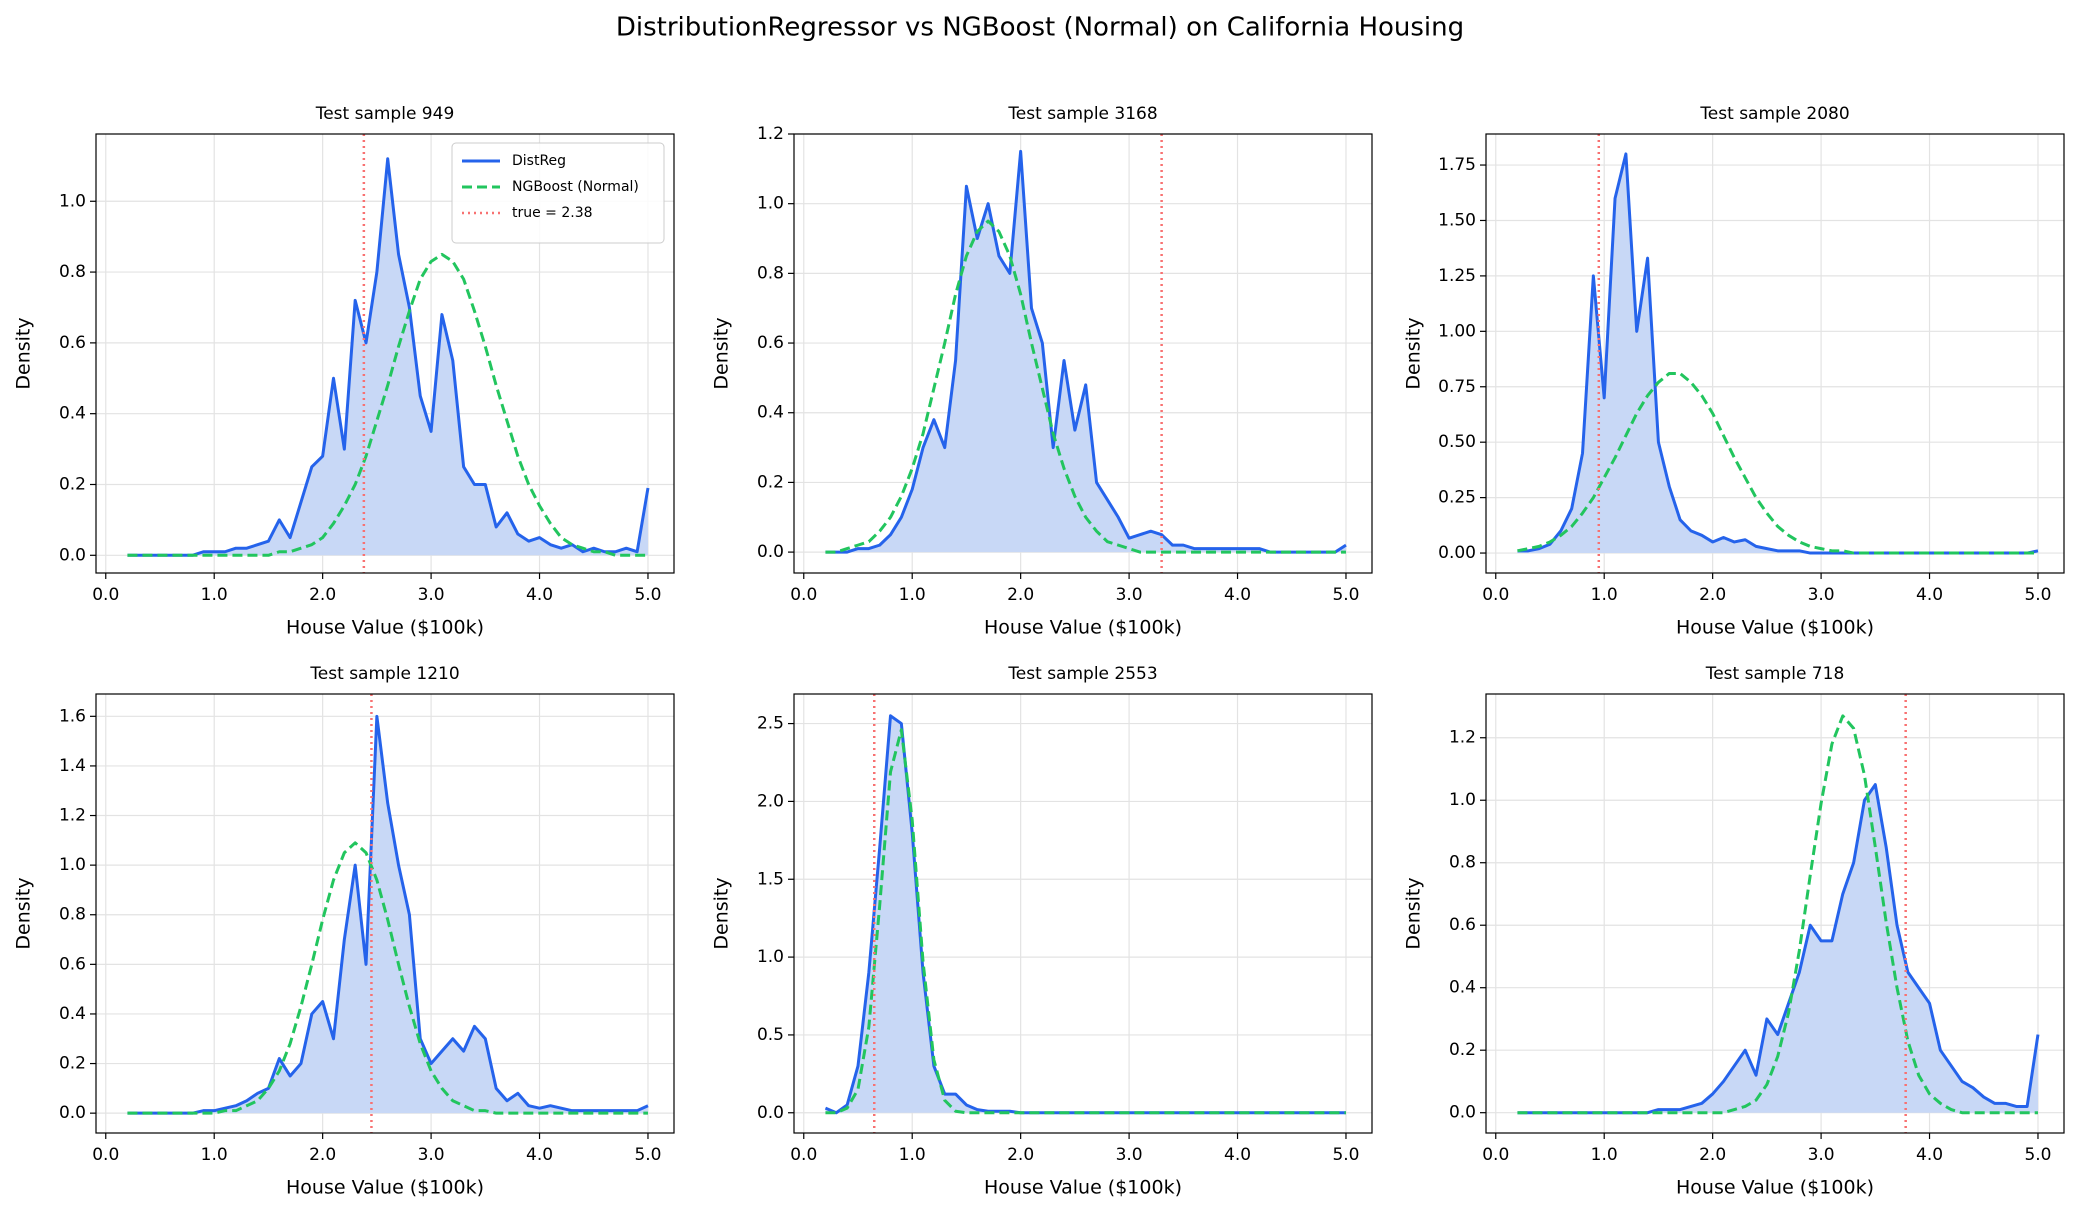 The width and height of the screenshot is (2081, 1218). Describe the element at coordinates (1082, 674) in the screenshot. I see `subplot-title: Test sample 2553` at that location.